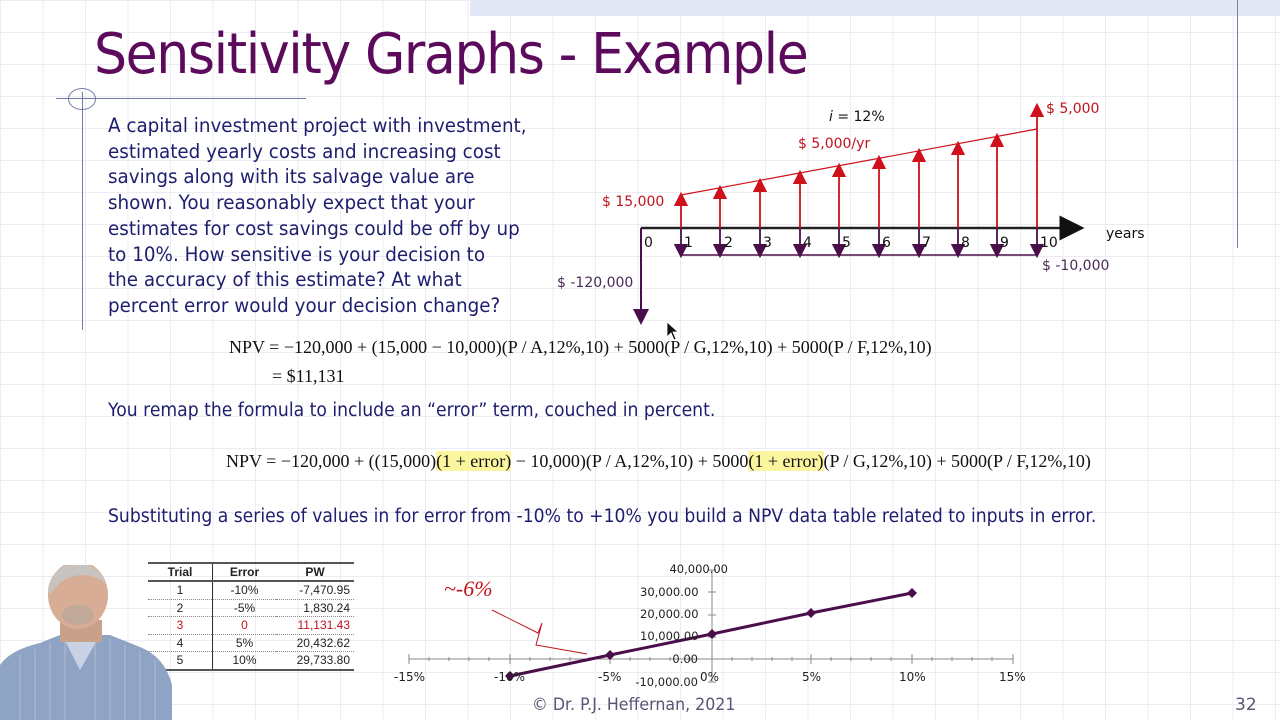 Image resolution: width=1280 pixels, height=720 pixels. I want to click on sensitivity-chart, so click(711, 626).